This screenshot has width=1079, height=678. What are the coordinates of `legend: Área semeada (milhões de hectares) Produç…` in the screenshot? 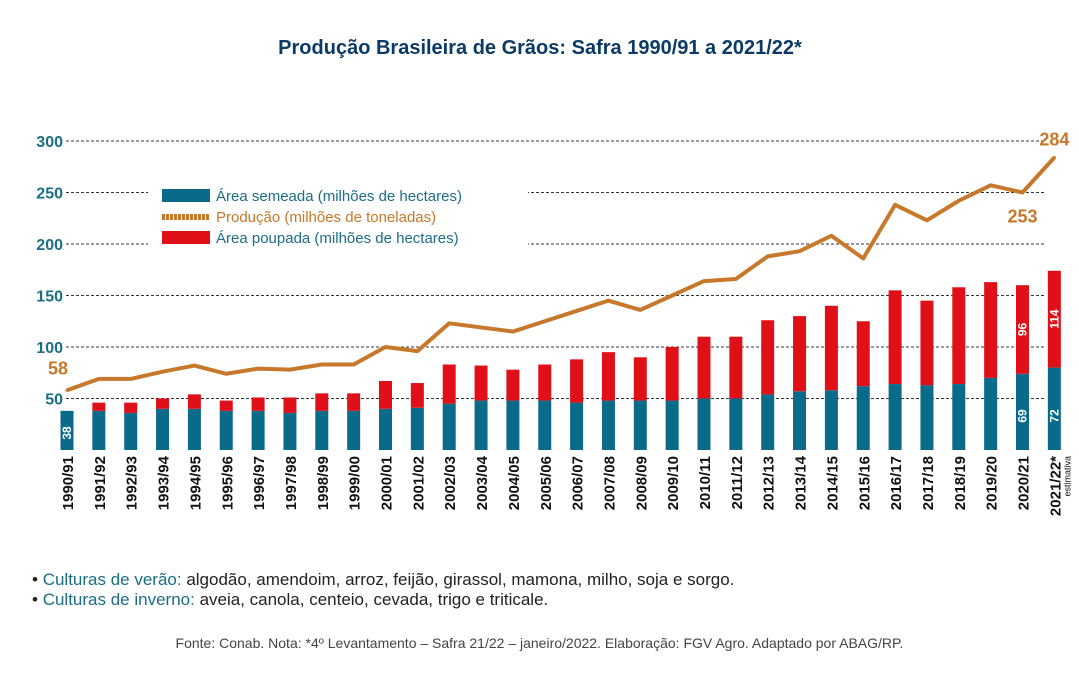 It's located at (338, 214).